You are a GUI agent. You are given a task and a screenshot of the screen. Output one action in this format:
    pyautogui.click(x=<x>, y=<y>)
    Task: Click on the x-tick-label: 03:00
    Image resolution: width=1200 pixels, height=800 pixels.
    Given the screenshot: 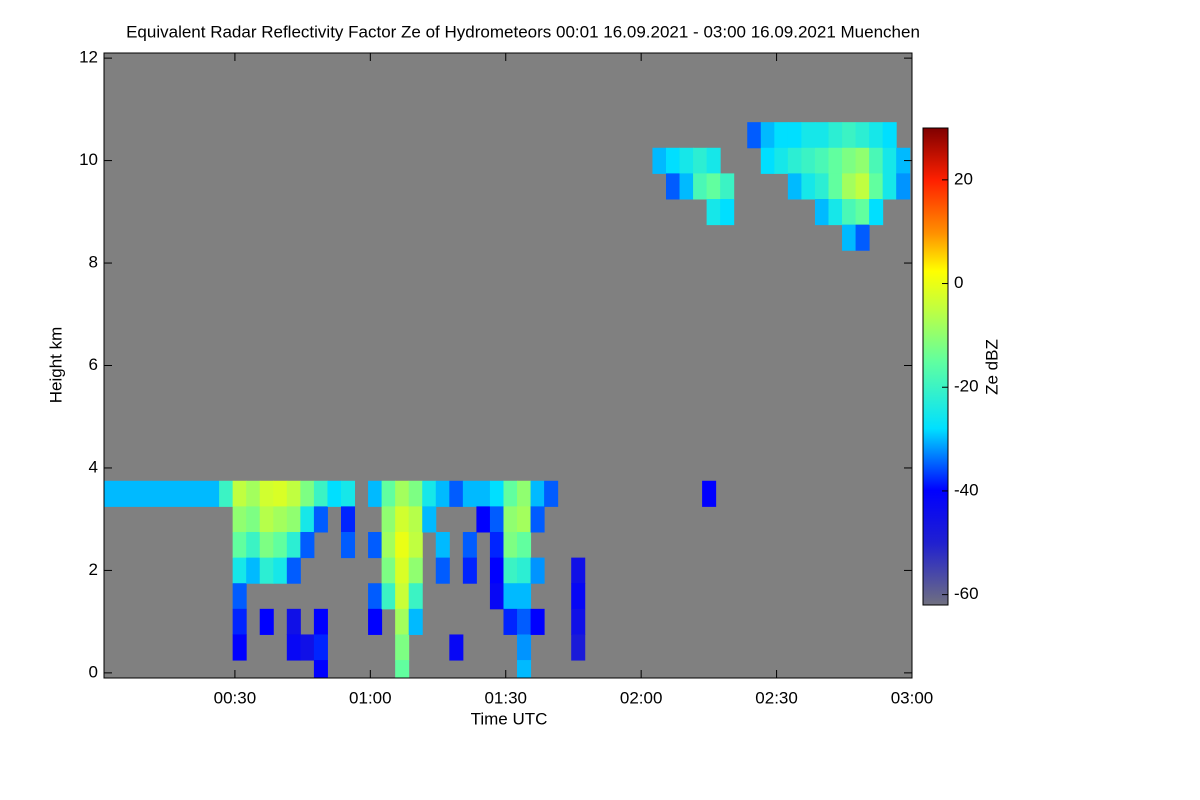 What is the action you would take?
    pyautogui.click(x=912, y=697)
    